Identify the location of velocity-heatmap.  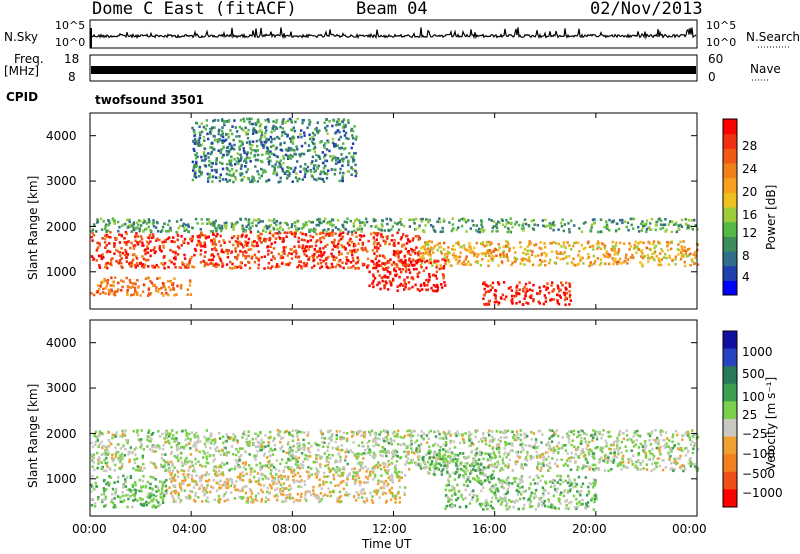
(395, 469).